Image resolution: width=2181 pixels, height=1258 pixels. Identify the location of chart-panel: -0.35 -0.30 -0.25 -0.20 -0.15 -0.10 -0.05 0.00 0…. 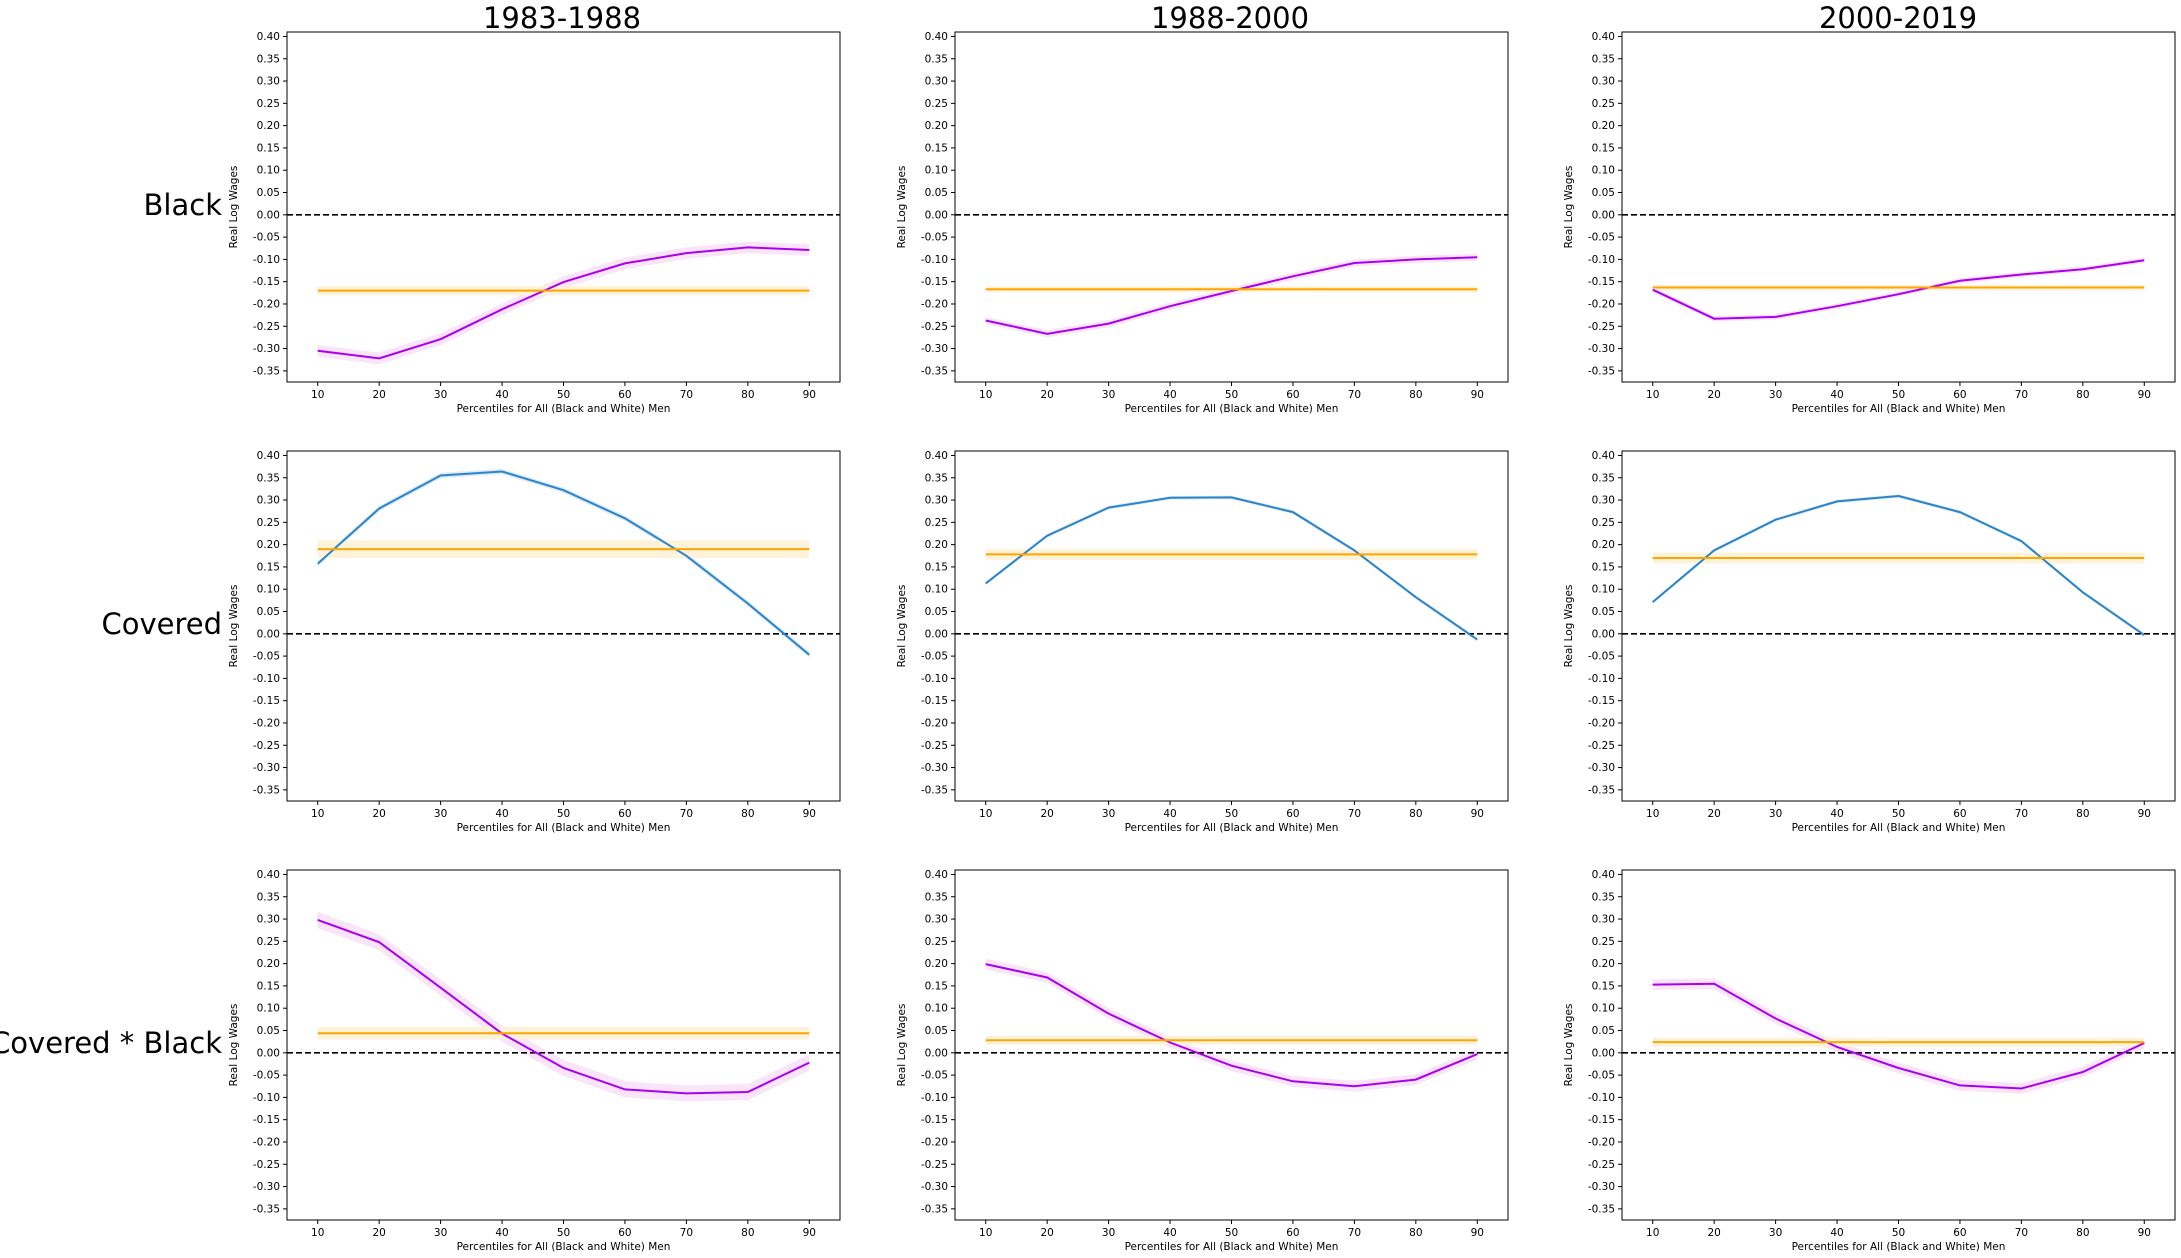
(1202, 223).